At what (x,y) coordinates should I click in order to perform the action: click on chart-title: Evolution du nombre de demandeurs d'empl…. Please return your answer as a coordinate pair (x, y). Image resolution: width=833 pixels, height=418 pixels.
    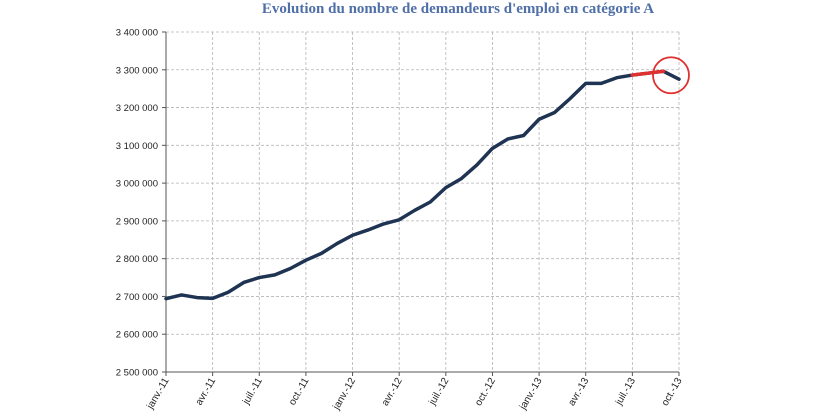
    Looking at the image, I should click on (458, 9).